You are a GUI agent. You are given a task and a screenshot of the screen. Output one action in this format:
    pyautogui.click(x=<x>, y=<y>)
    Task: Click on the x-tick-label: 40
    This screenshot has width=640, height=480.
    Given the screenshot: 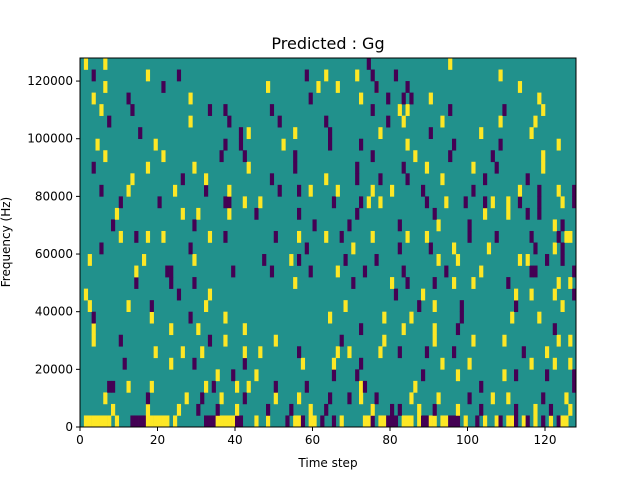 What is the action you would take?
    pyautogui.click(x=234, y=440)
    